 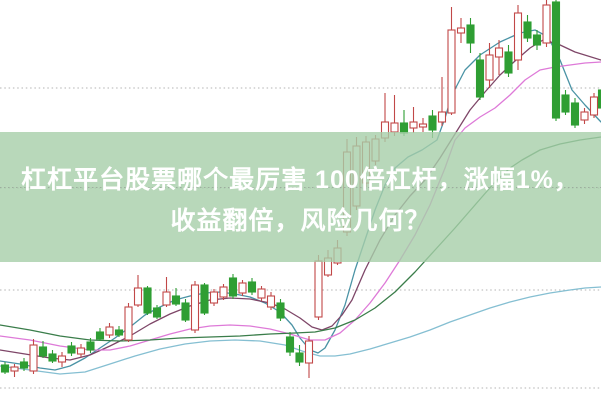 I want to click on headline-line-1: 杠杠平台股票哪个最厉害 100倍杠杆，涨幅1%，, so click(x=300, y=180).